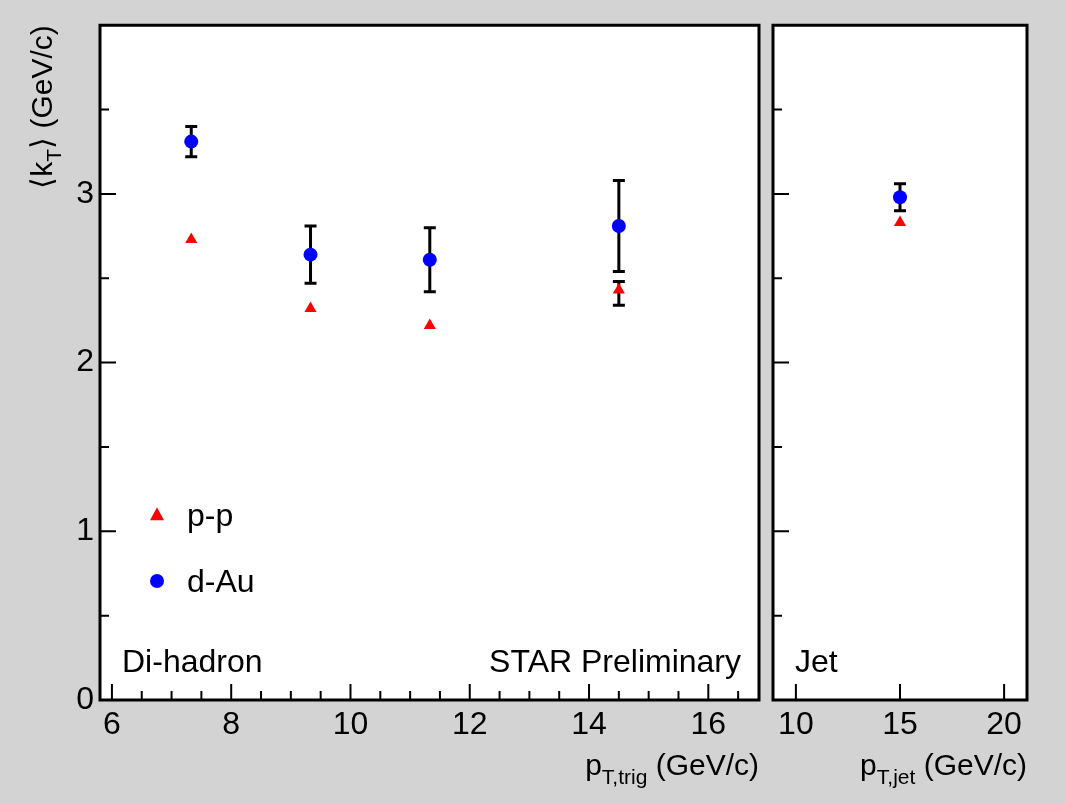 Image resolution: width=1066 pixels, height=804 pixels. I want to click on x-tick-label: 15, so click(900, 723).